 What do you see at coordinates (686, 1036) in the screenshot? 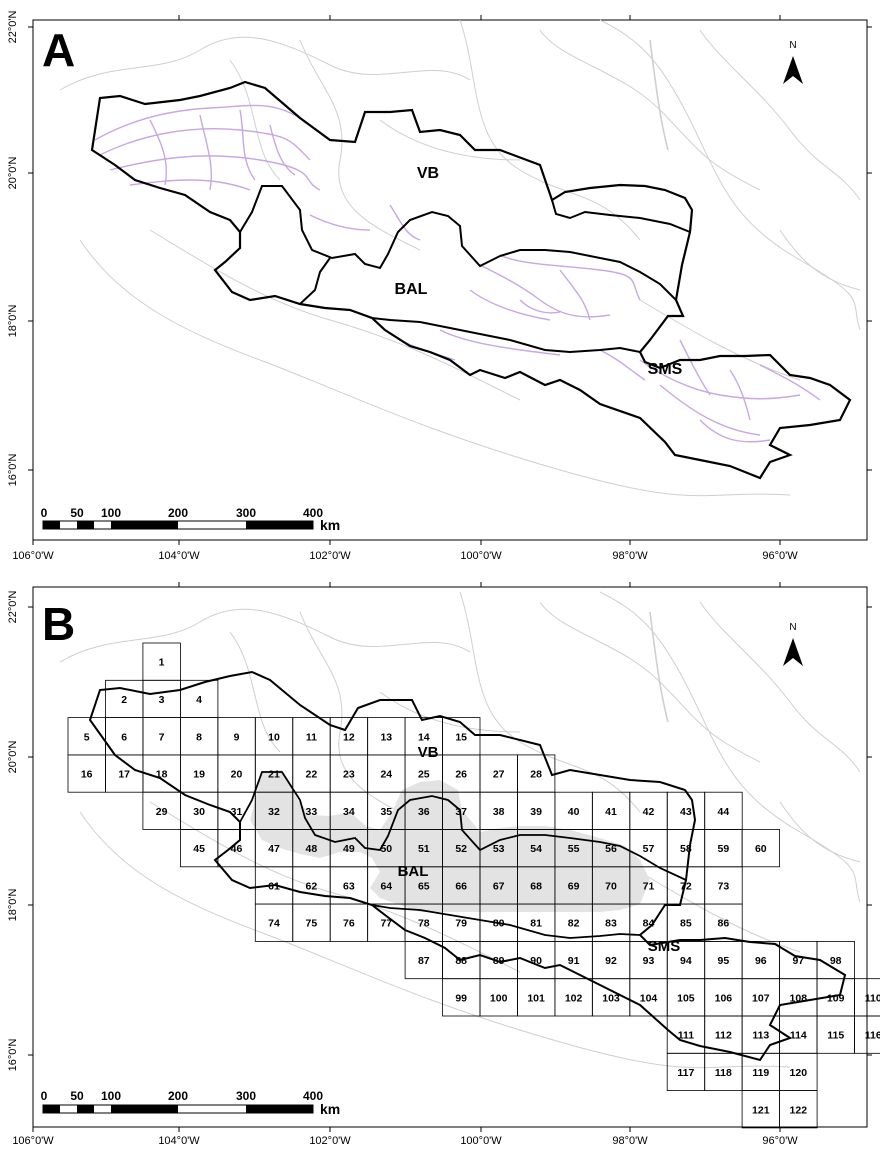
I see `grid-cell-label: 111` at bounding box center [686, 1036].